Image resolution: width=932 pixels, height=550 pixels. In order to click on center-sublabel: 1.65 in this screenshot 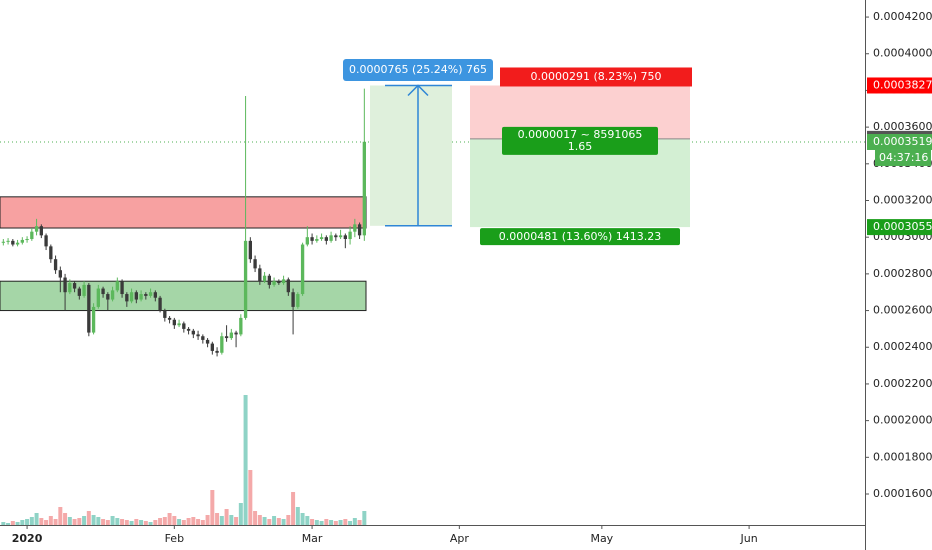, I will do `click(580, 146)`.